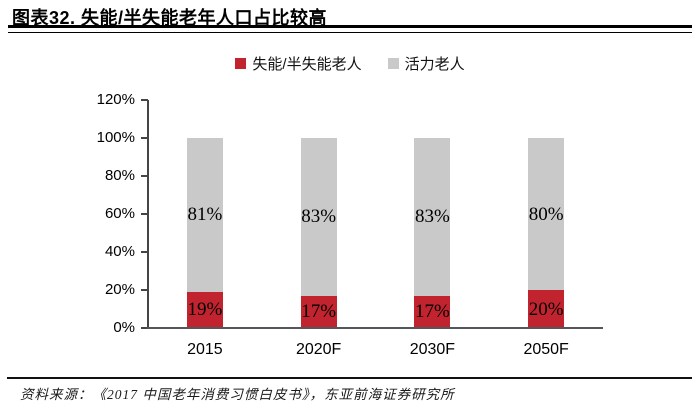 The image size is (700, 408). I want to click on y-tick-label: 120%, so click(115, 99).